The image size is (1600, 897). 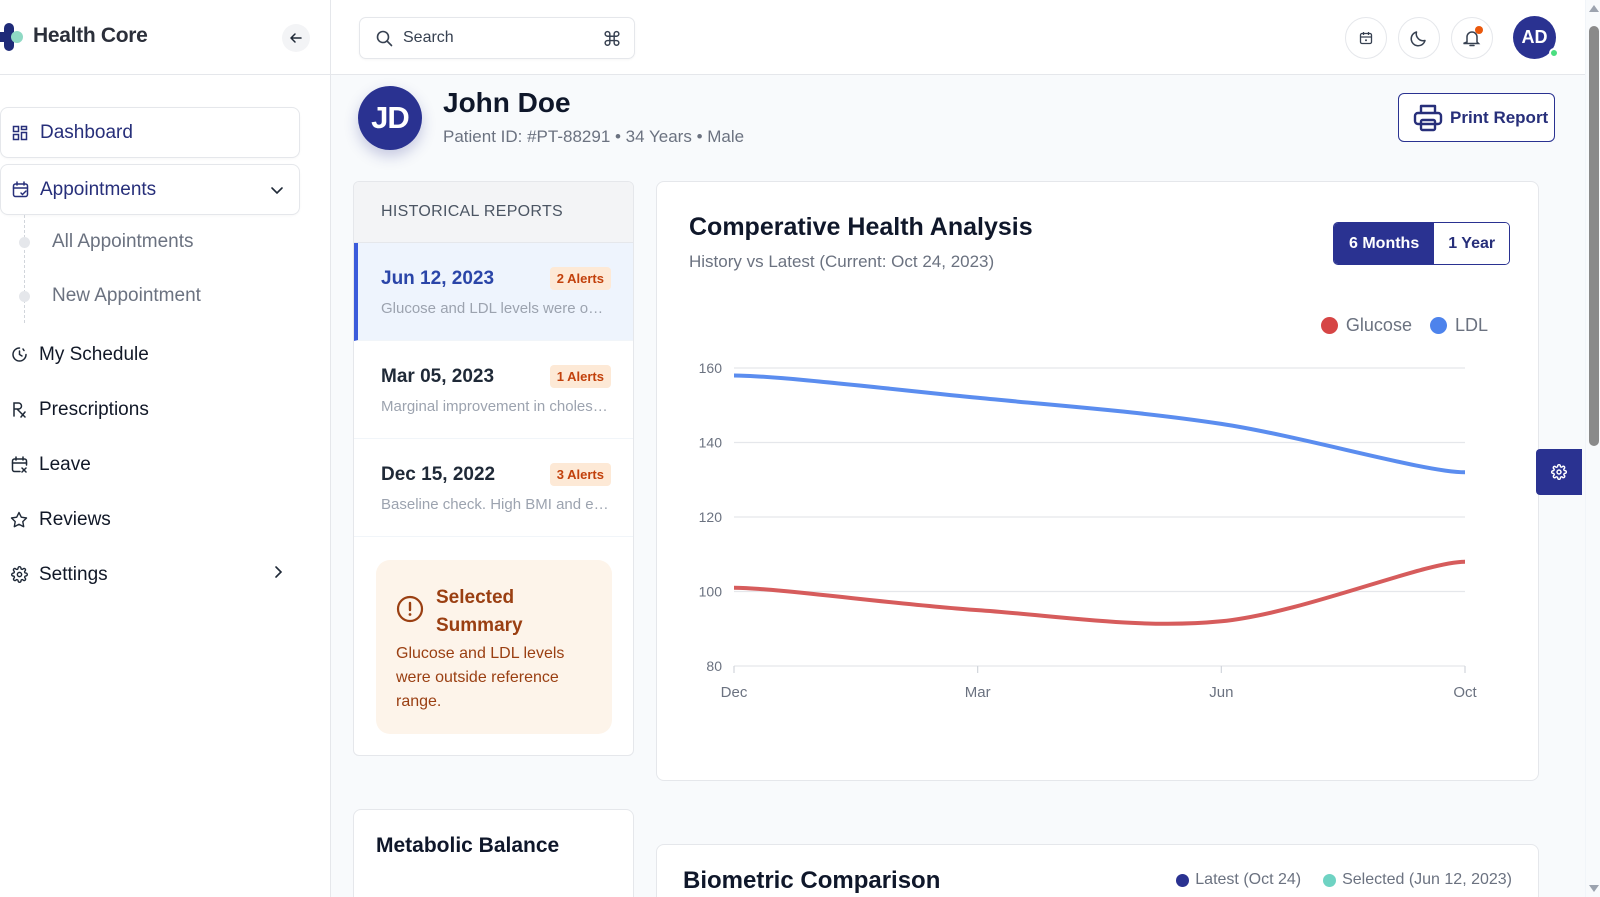 What do you see at coordinates (98, 189) in the screenshot?
I see `sidebar-item-label: Appointments` at bounding box center [98, 189].